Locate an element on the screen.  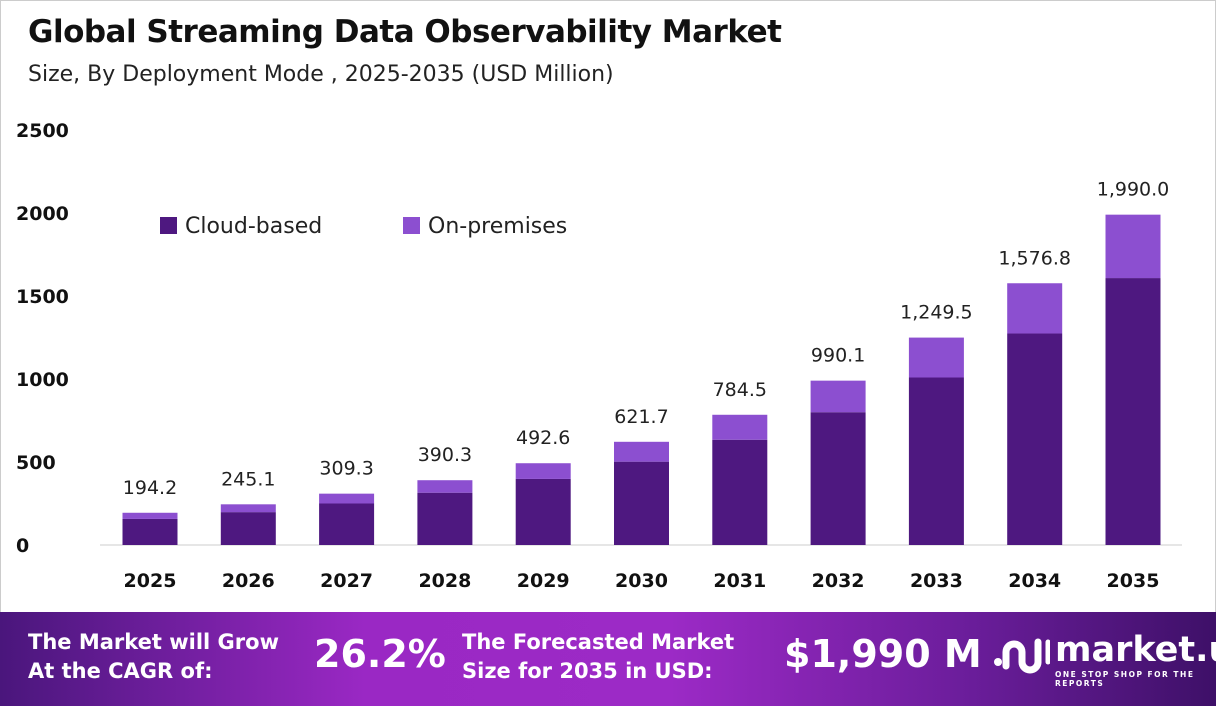
bar-cloud-based-2026 is located at coordinates (248, 528).